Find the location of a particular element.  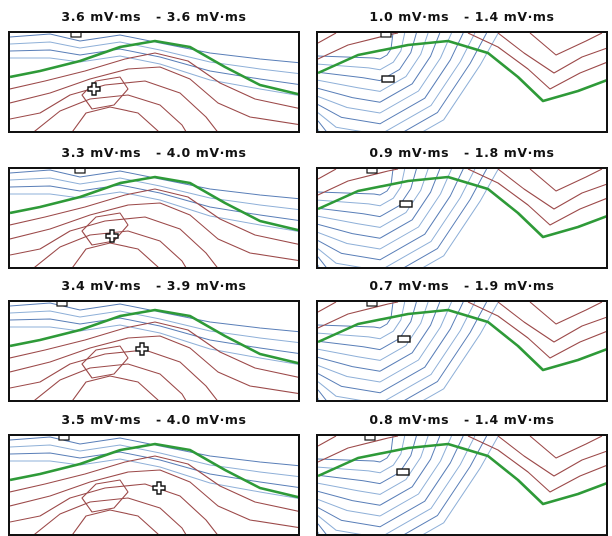

panel-label: 1.0 mV·ms - 1.4 mV·ms is located at coordinates (462, 16).